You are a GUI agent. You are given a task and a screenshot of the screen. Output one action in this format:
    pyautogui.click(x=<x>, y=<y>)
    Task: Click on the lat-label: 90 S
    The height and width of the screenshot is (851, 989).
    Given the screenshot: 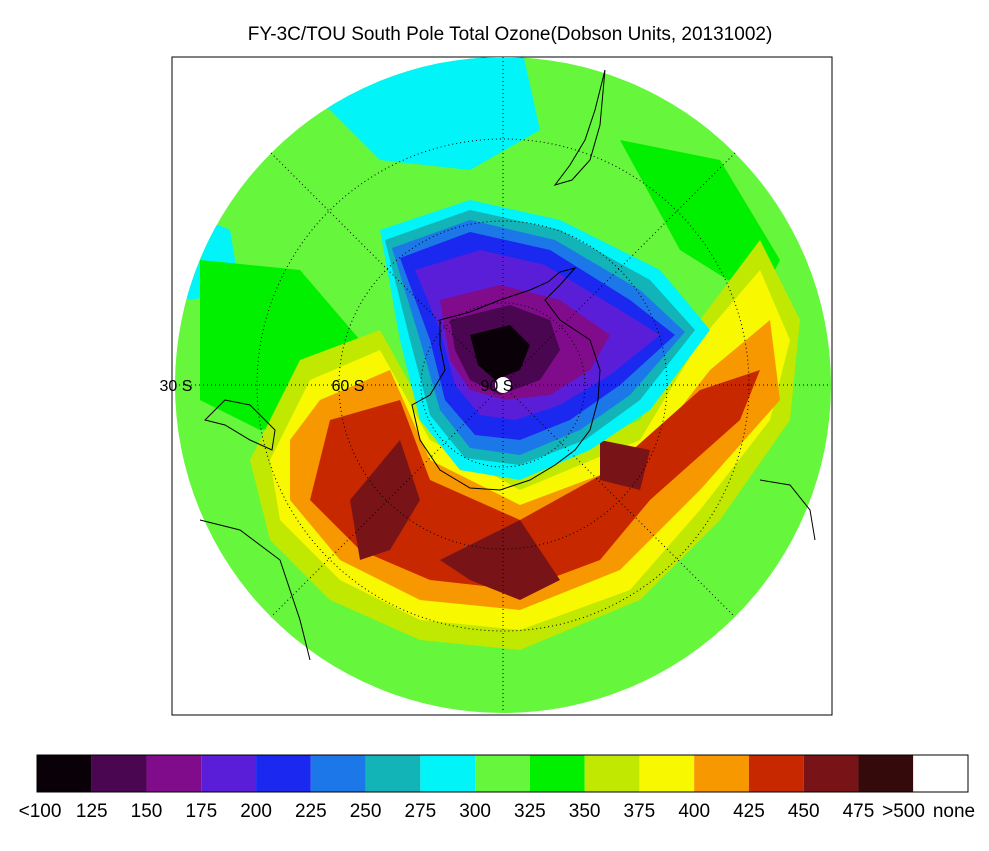 What is the action you would take?
    pyautogui.click(x=497, y=386)
    